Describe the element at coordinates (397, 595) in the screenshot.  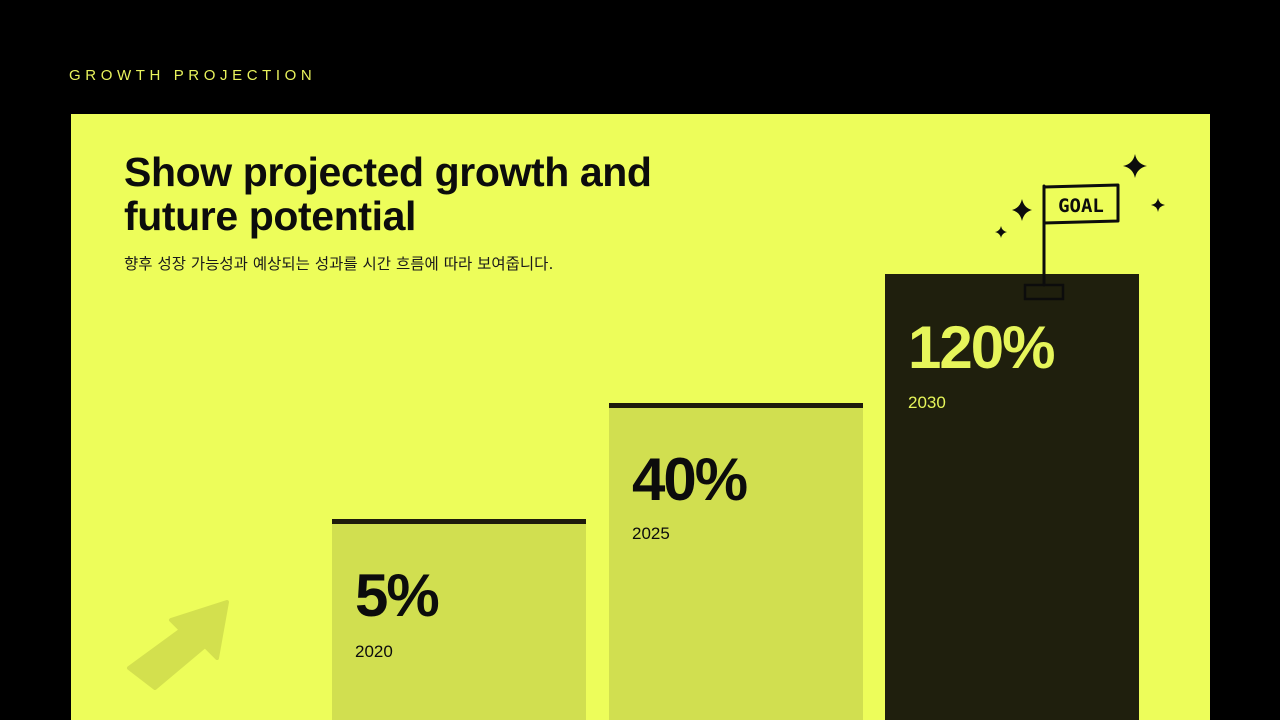
I see `bar-value-2020: 5%` at that location.